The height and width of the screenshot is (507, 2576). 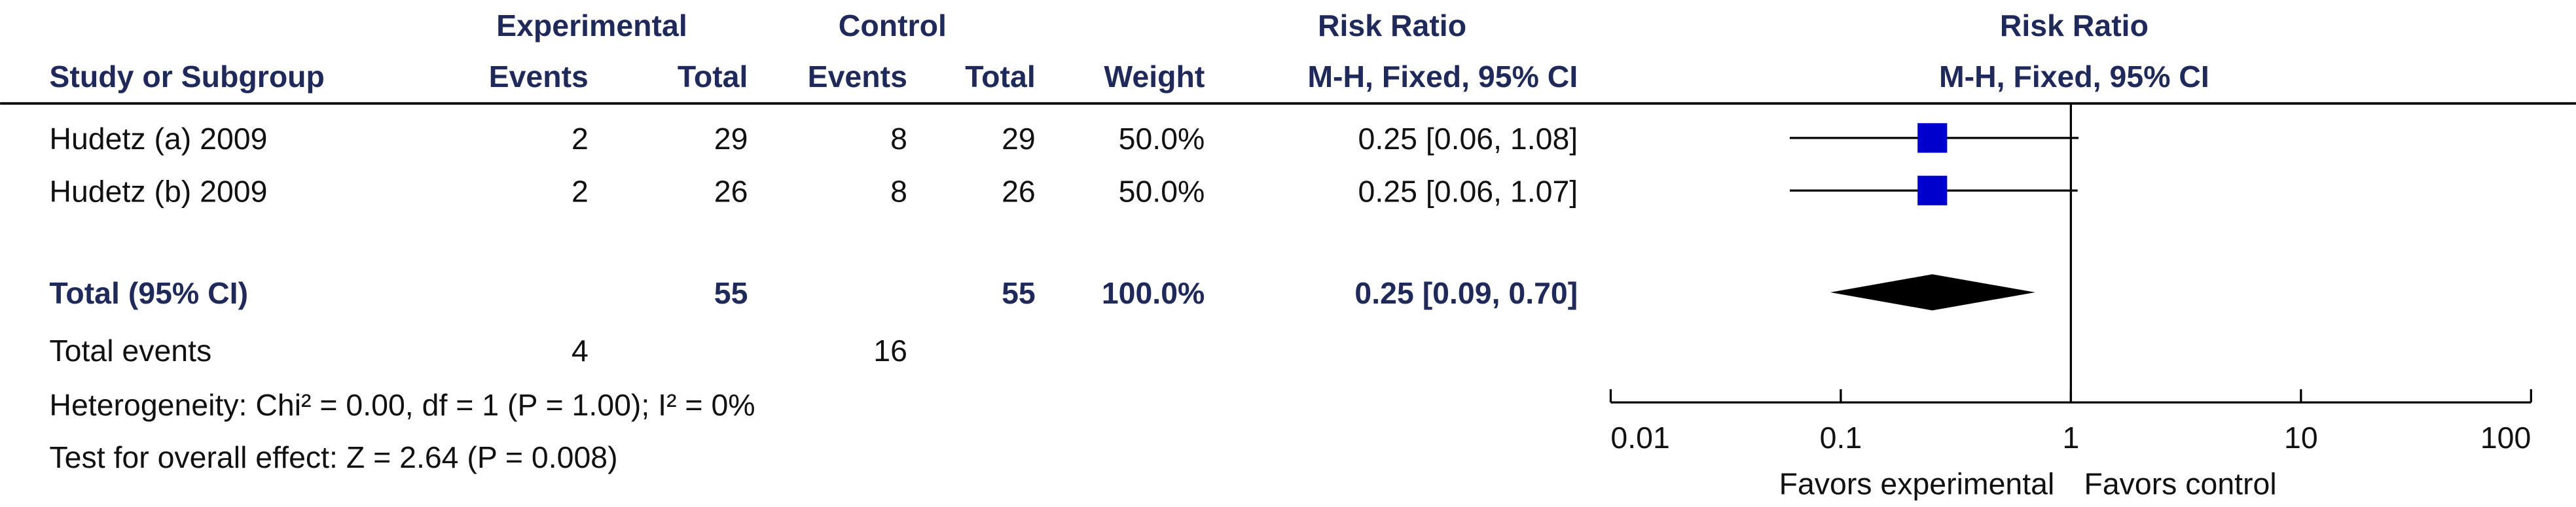 I want to click on effect-label: 0.25 [0.06, 1.07], so click(x=1468, y=192).